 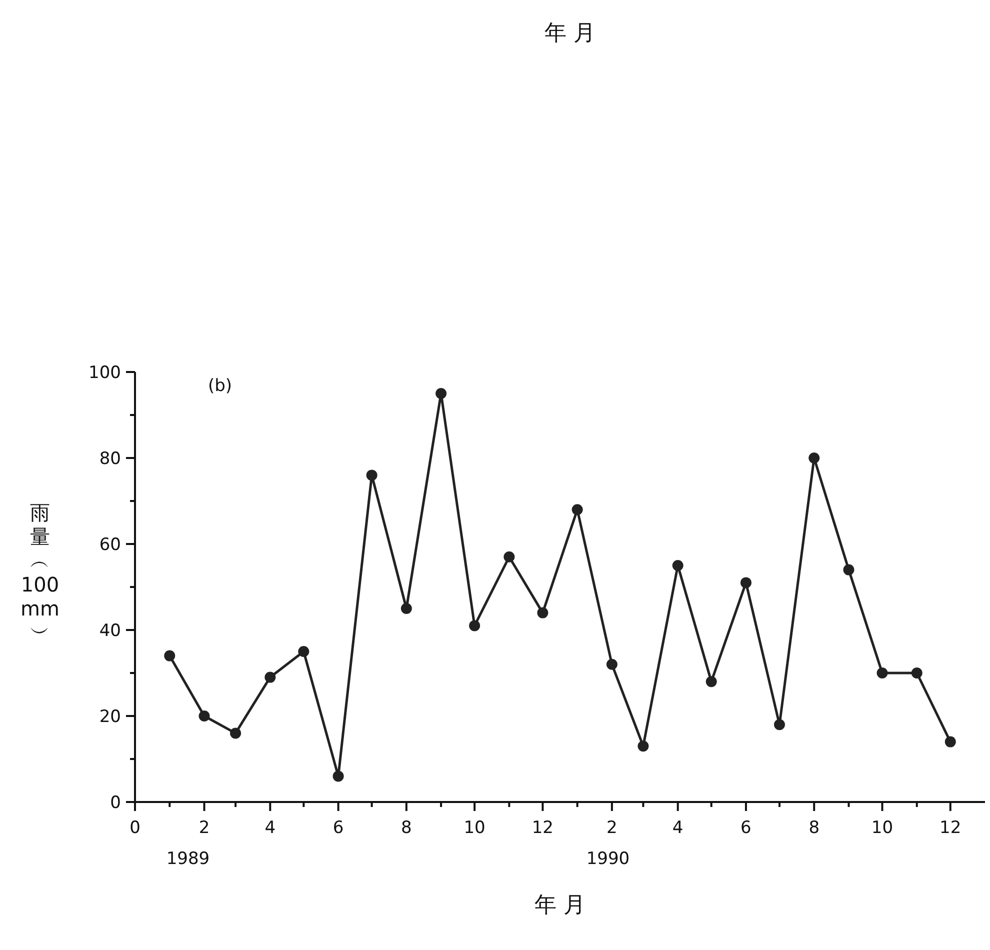 I want to click on text: 1989, so click(x=188, y=859).